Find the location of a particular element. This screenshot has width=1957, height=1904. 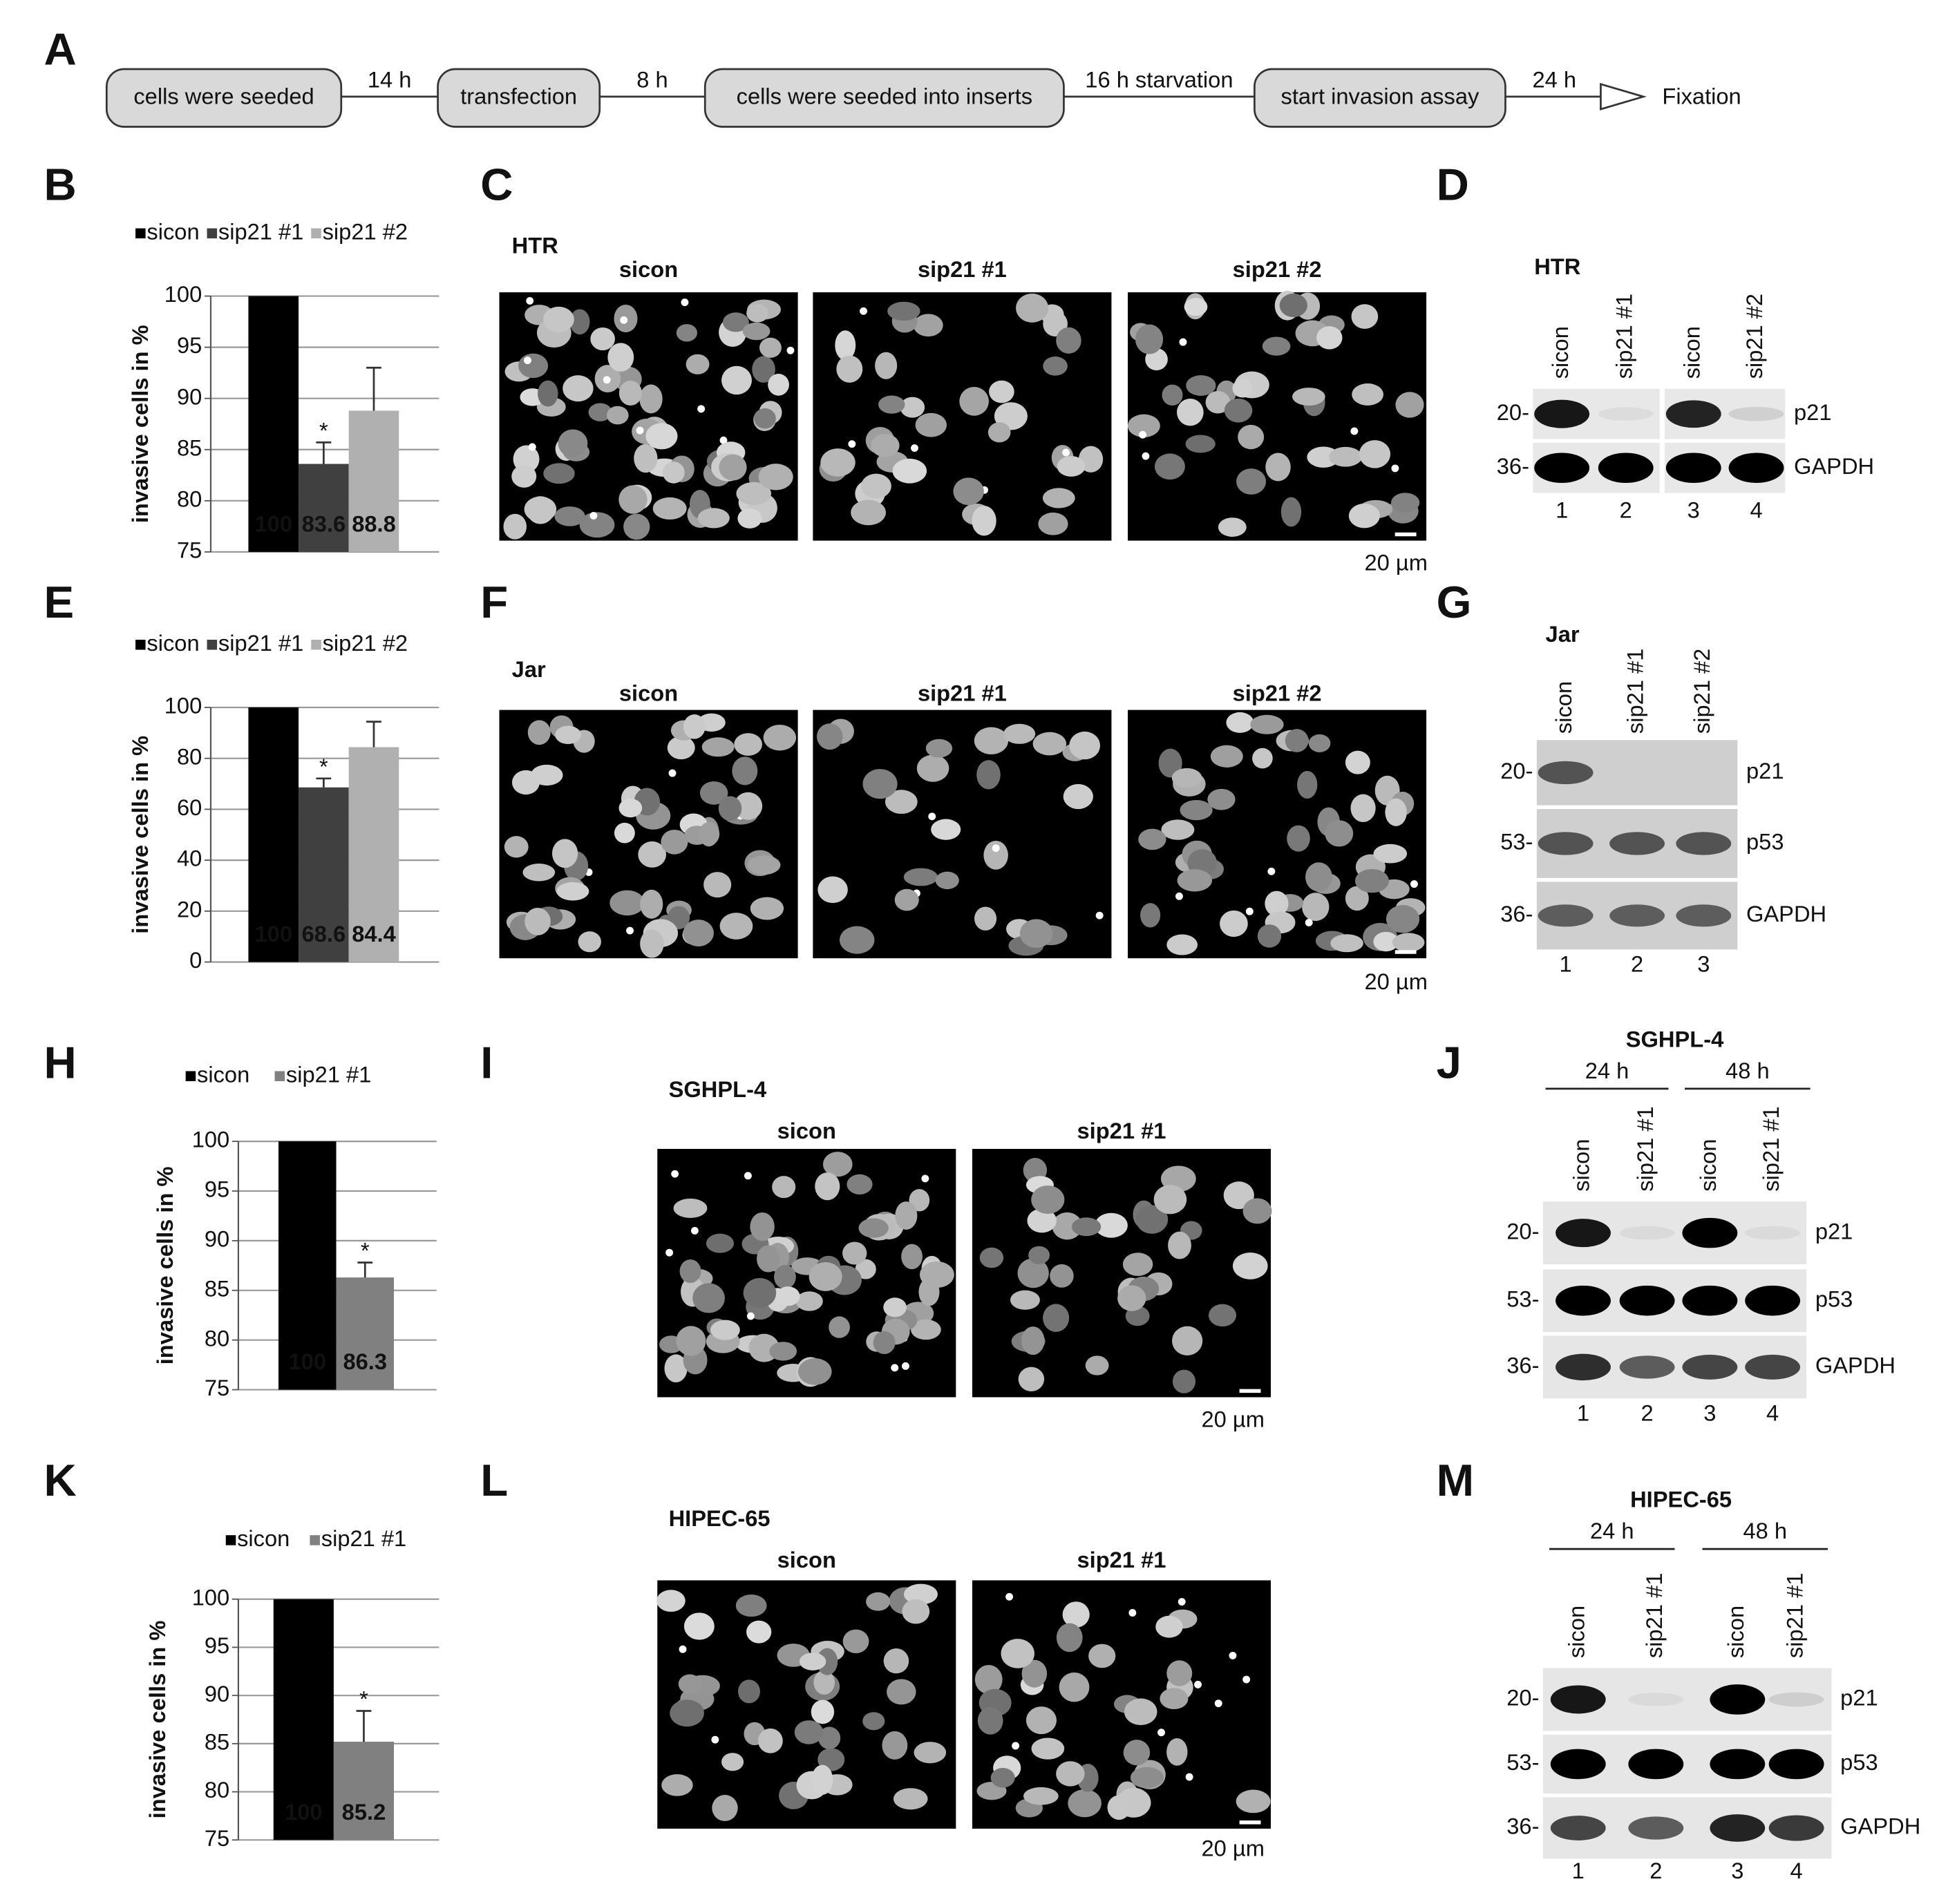

y-tick-label: 100 is located at coordinates (211, 1597).